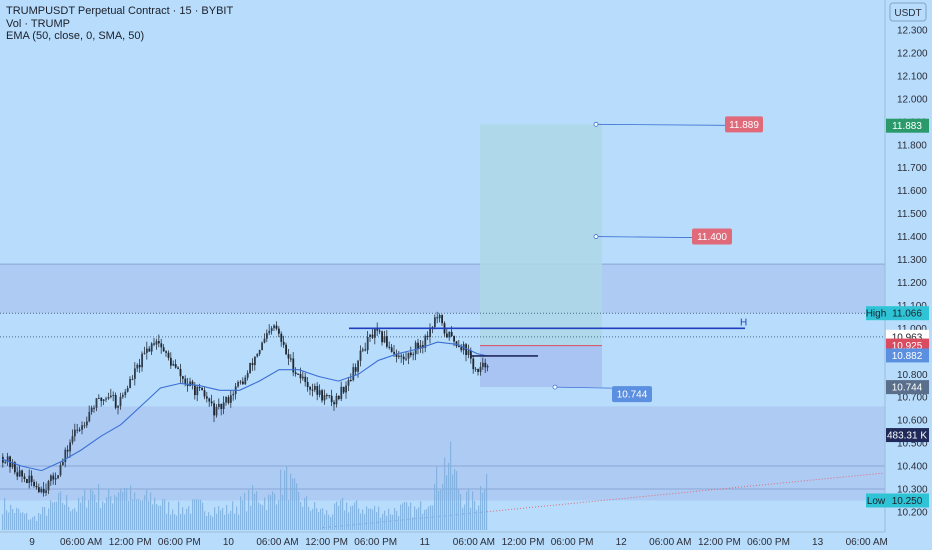 This screenshot has height=550, width=932. I want to click on y-tick-label: 11.700, so click(912, 168).